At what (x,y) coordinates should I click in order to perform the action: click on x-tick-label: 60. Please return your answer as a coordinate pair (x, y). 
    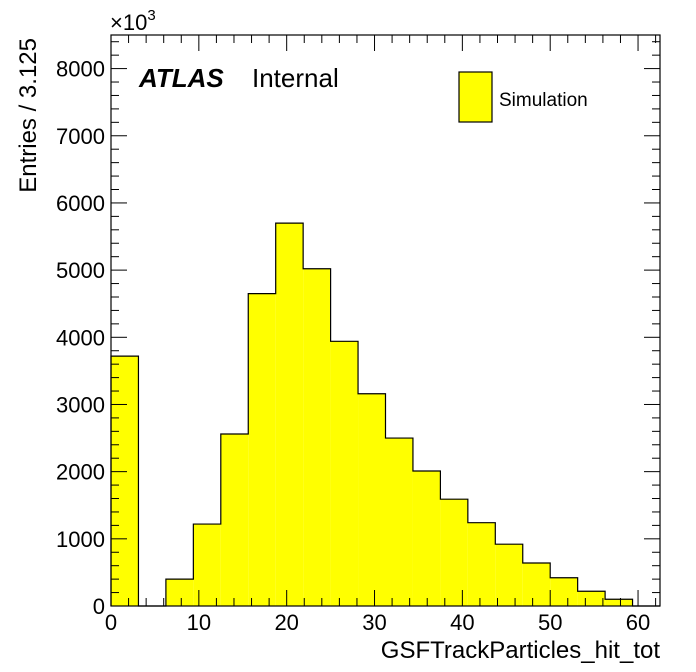
    Looking at the image, I should click on (638, 622).